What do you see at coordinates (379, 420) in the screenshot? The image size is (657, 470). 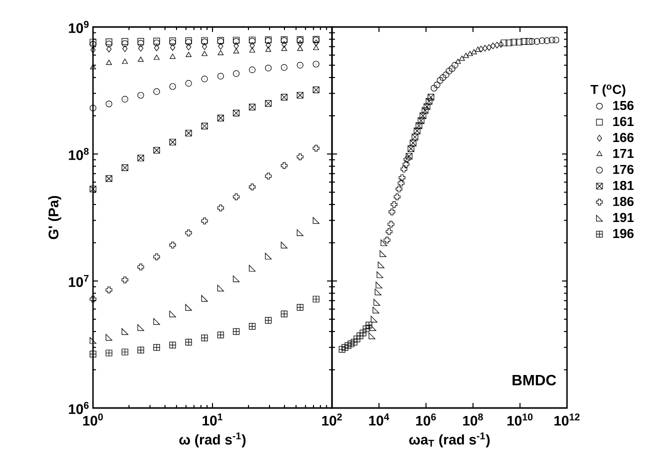 I see `x-tick-label: 10$^{4}$` at bounding box center [379, 420].